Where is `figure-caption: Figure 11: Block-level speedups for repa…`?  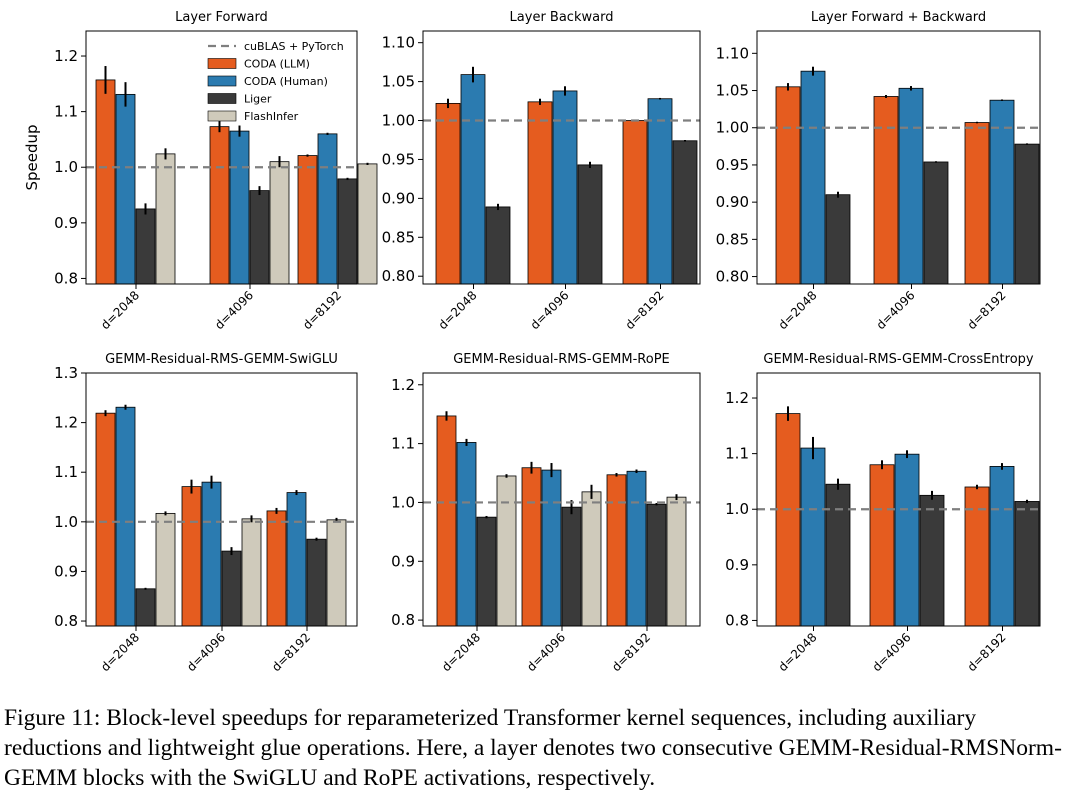 figure-caption: Figure 11: Block-level speedups for repa… is located at coordinates (533, 748).